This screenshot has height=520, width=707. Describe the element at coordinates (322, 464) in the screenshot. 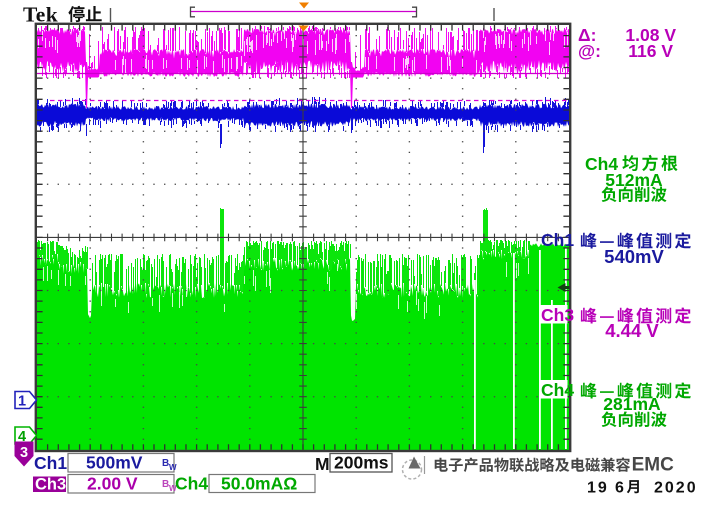

I see `svg-text: M` at that location.